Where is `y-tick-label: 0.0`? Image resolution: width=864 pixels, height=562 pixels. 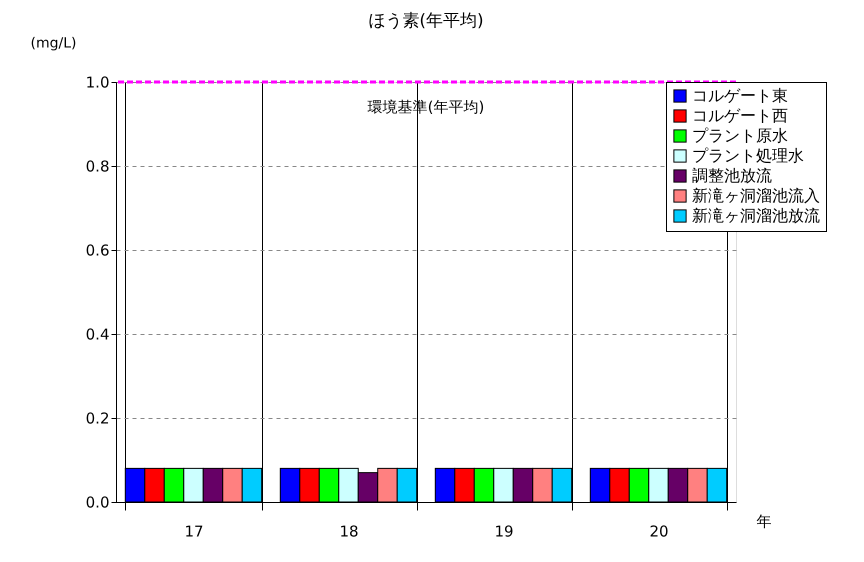
y-tick-label: 0.0 is located at coordinates (98, 503).